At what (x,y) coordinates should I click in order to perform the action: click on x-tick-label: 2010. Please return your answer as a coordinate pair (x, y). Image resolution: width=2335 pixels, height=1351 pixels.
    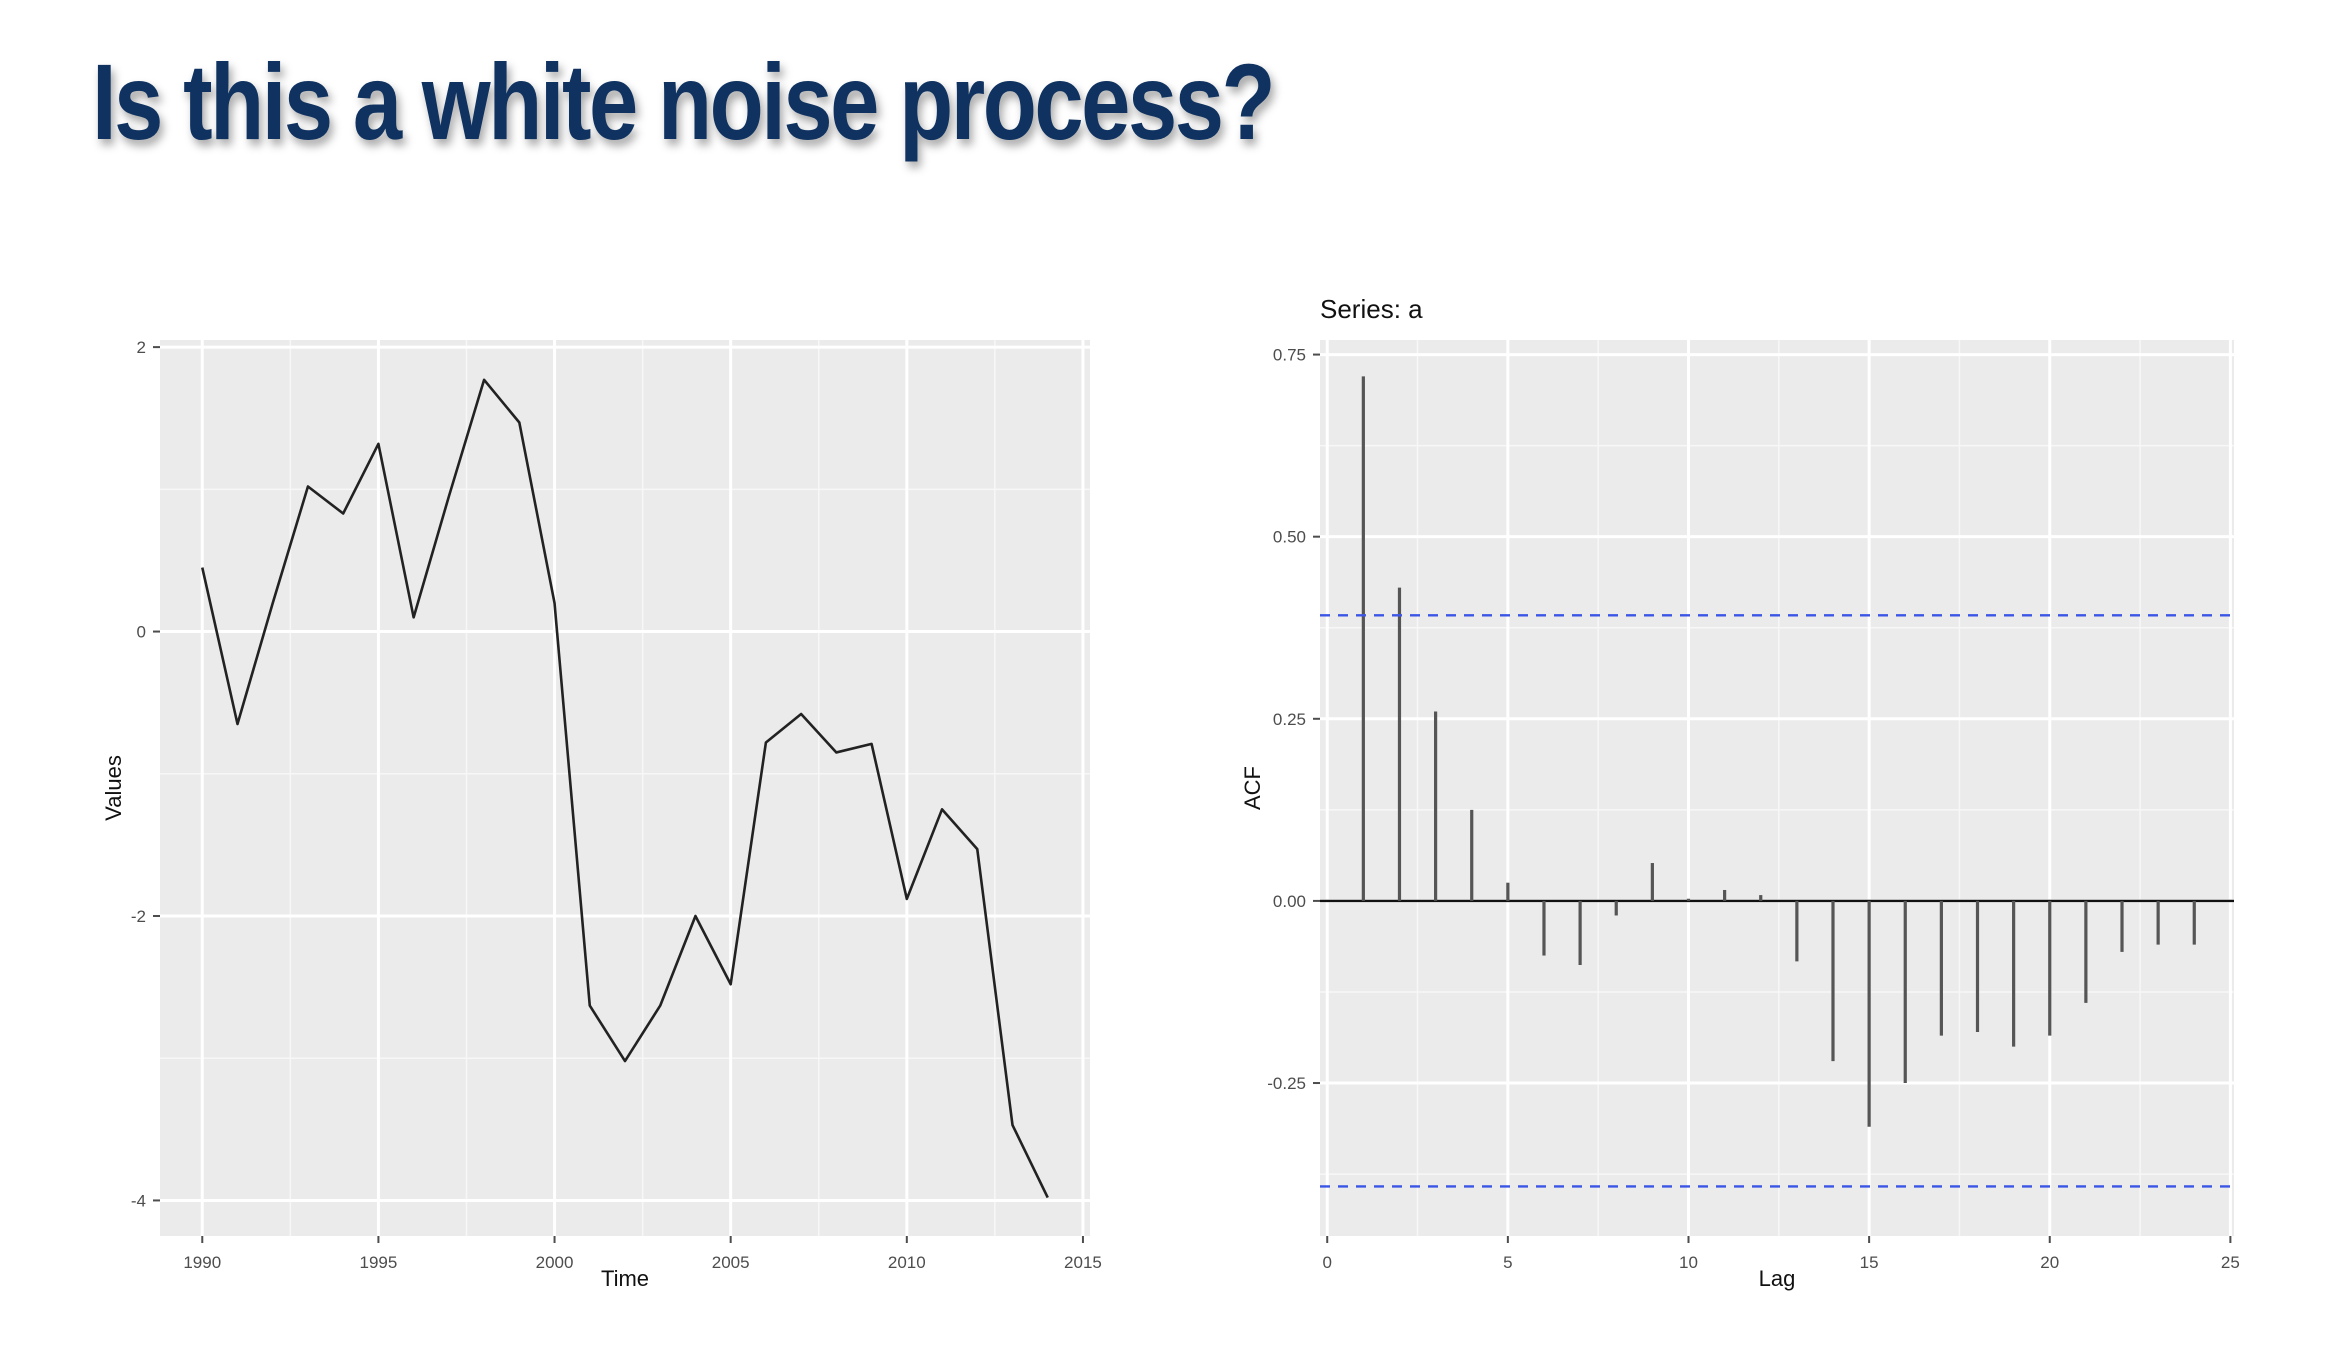
    Looking at the image, I should click on (907, 1262).